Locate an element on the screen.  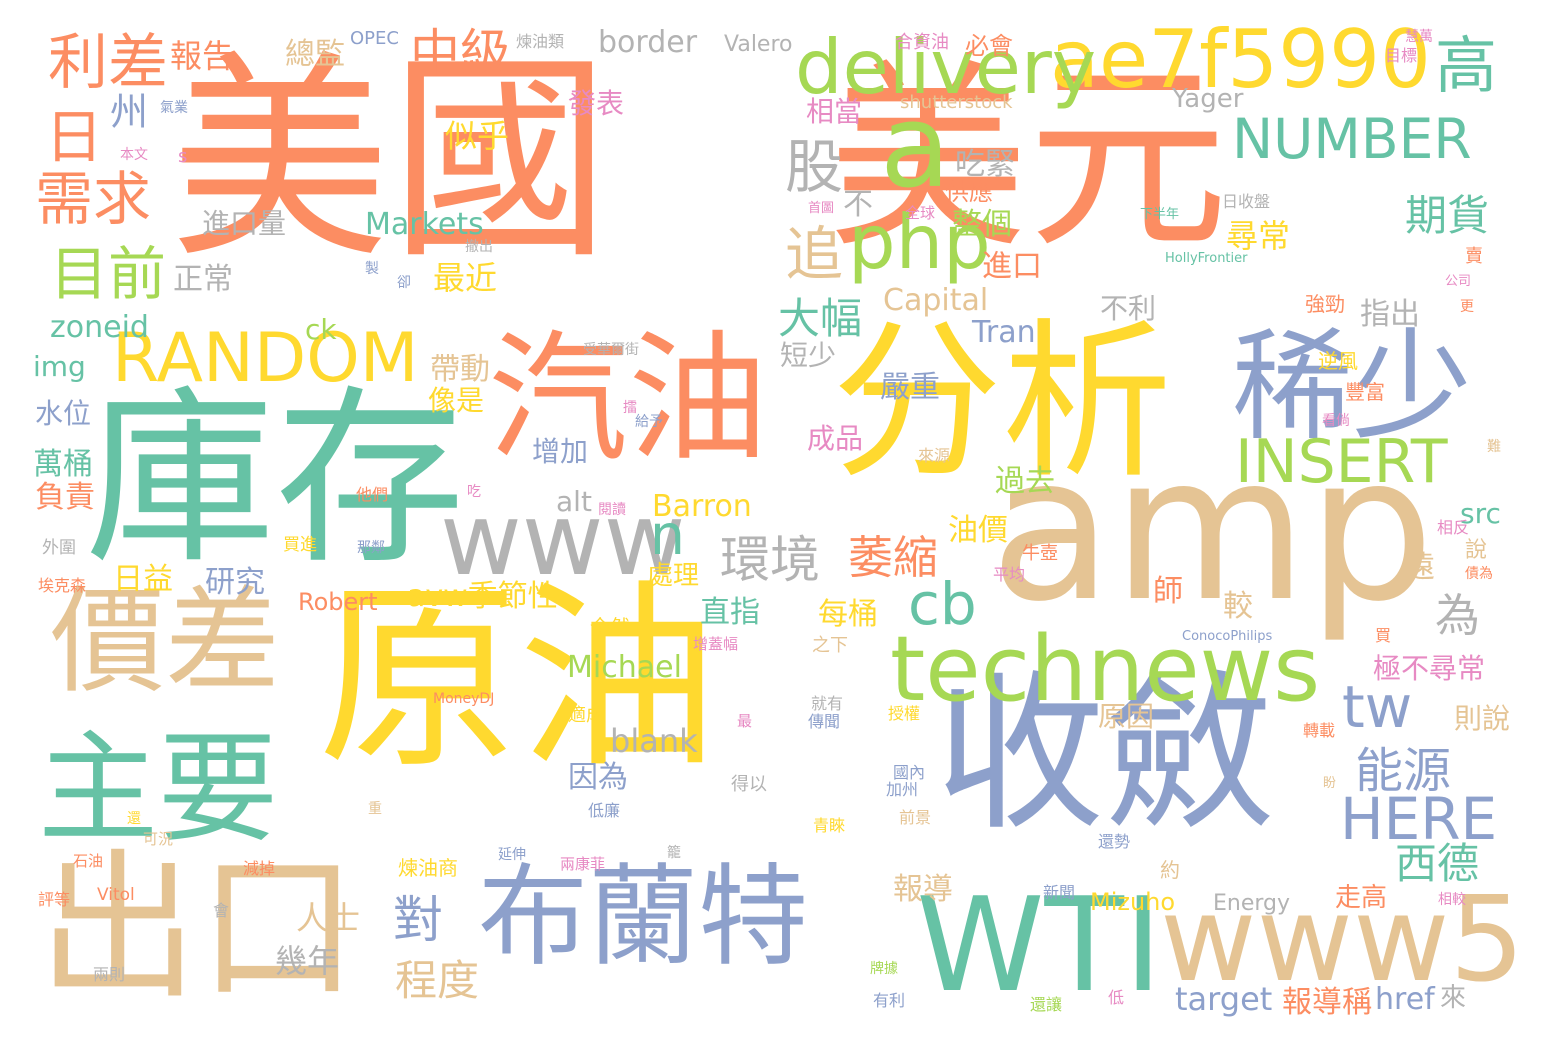
word-cloud-word: 授權 is located at coordinates (904, 713).